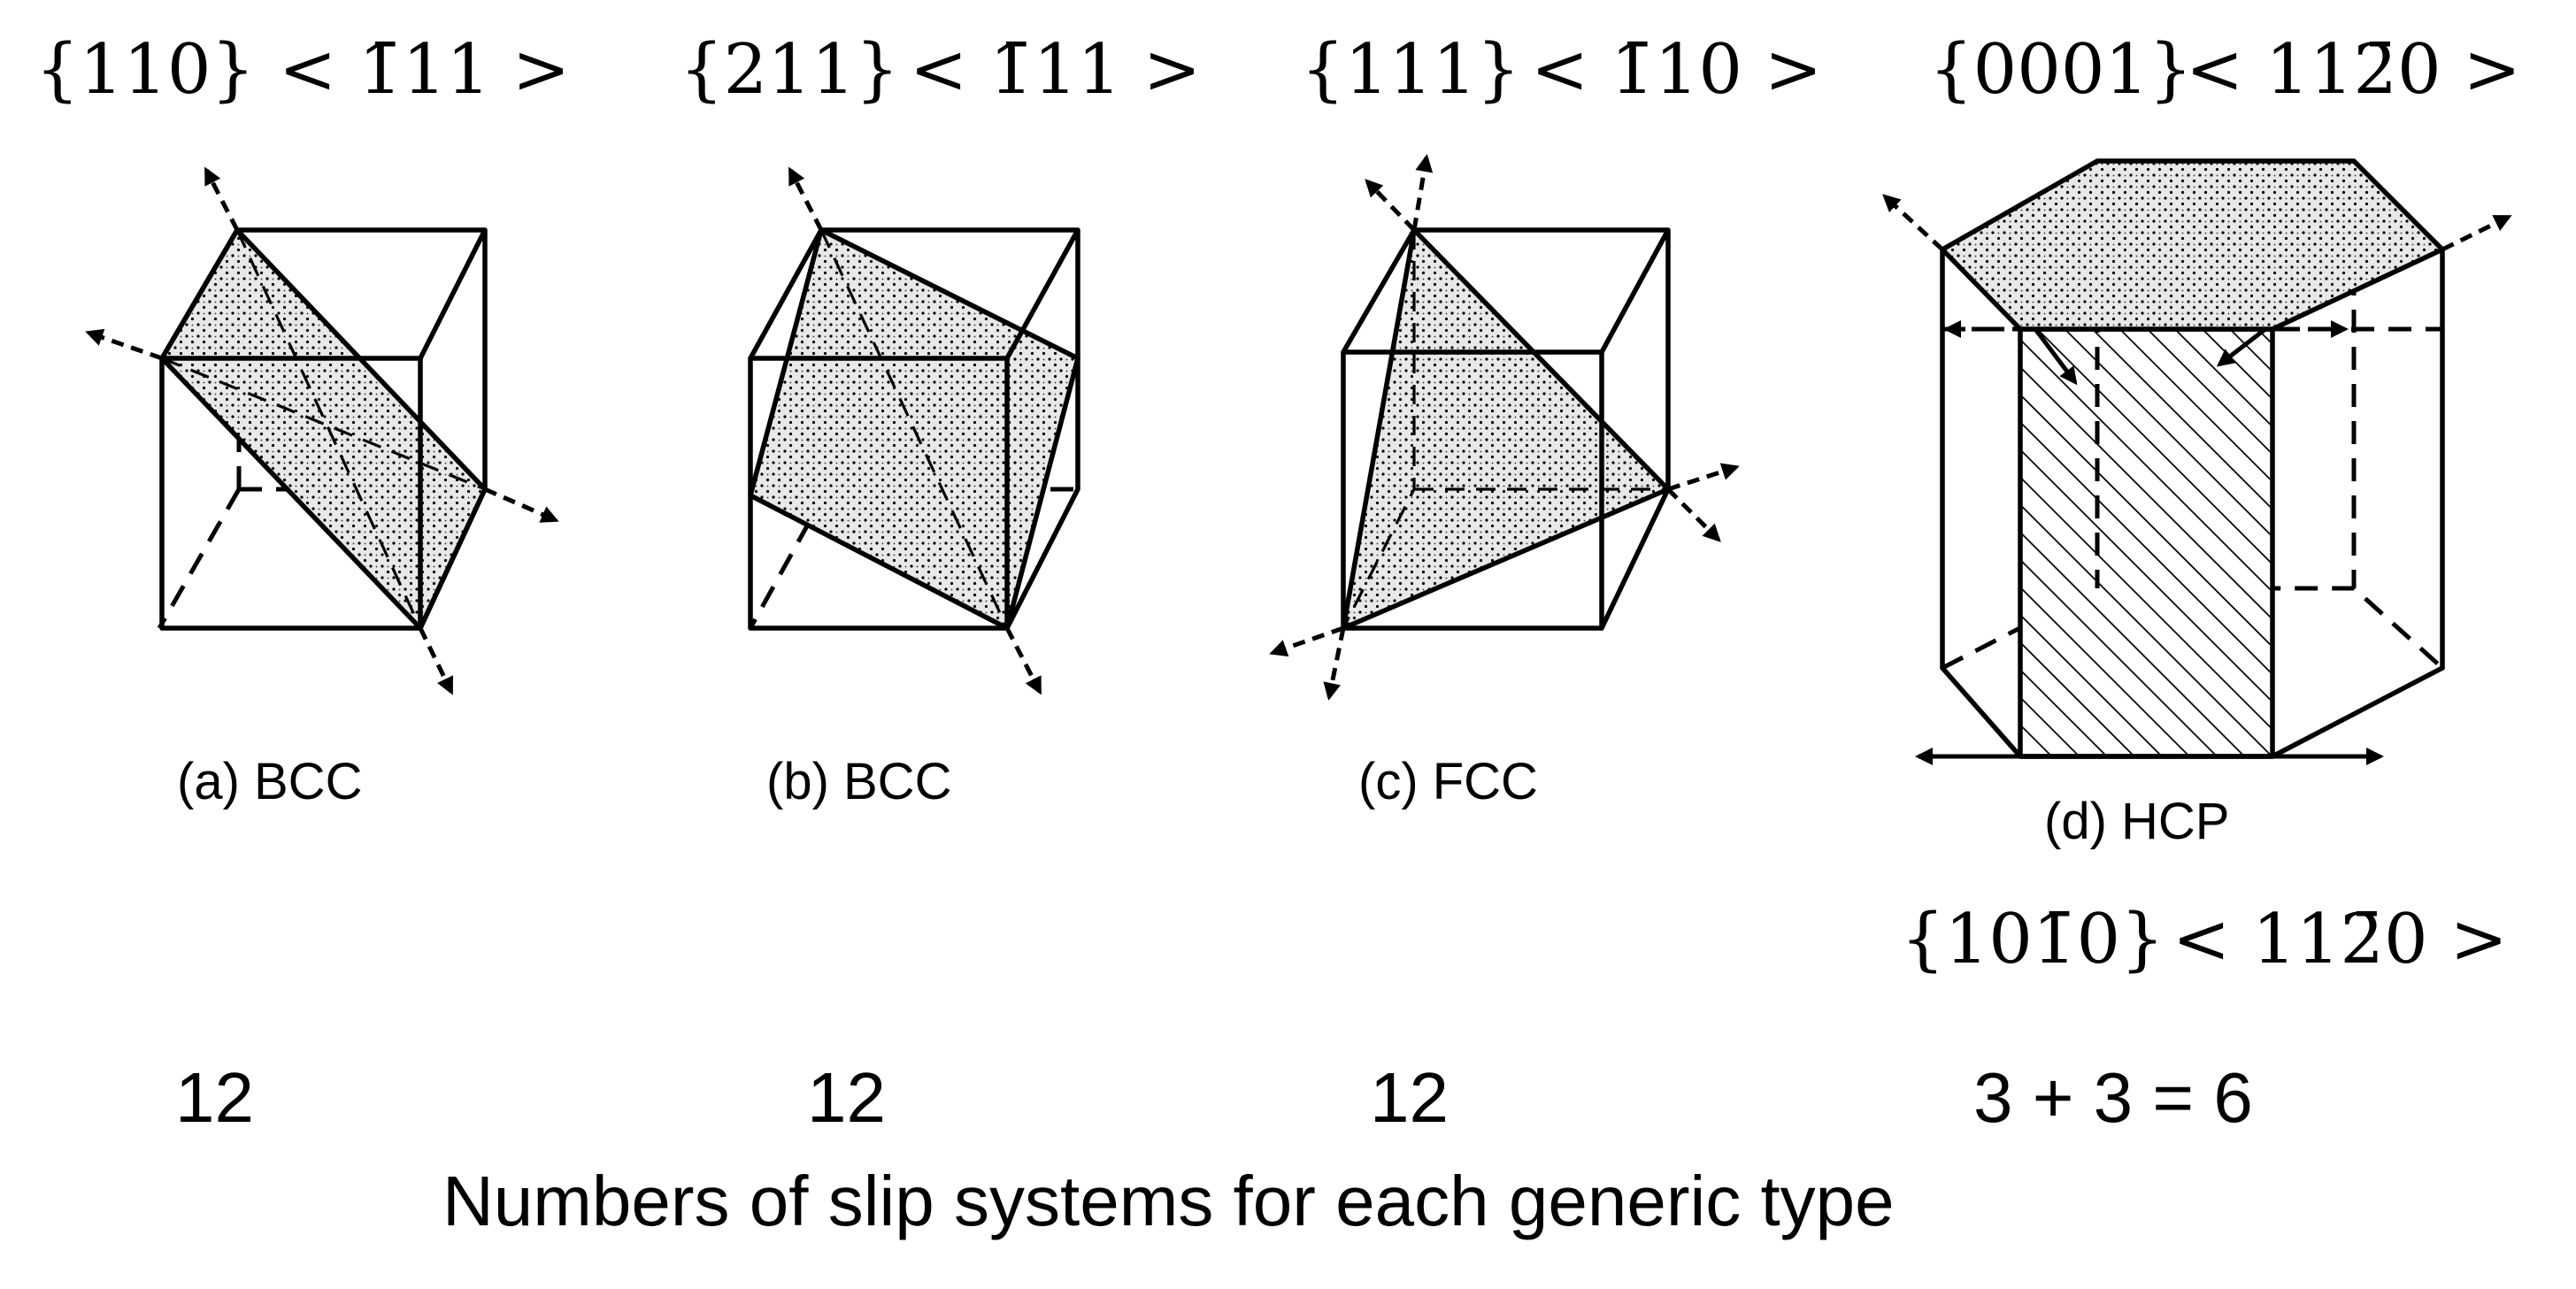  Describe the element at coordinates (2033, 940) in the screenshot. I see `secondary-slip-plane-label-d: {101̄0}` at that location.